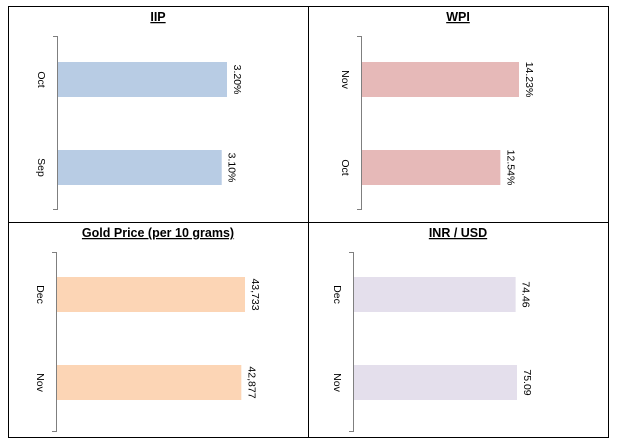 The width and height of the screenshot is (618, 445). Describe the element at coordinates (251, 382) in the screenshot. I see `data-label: 42,877` at that location.